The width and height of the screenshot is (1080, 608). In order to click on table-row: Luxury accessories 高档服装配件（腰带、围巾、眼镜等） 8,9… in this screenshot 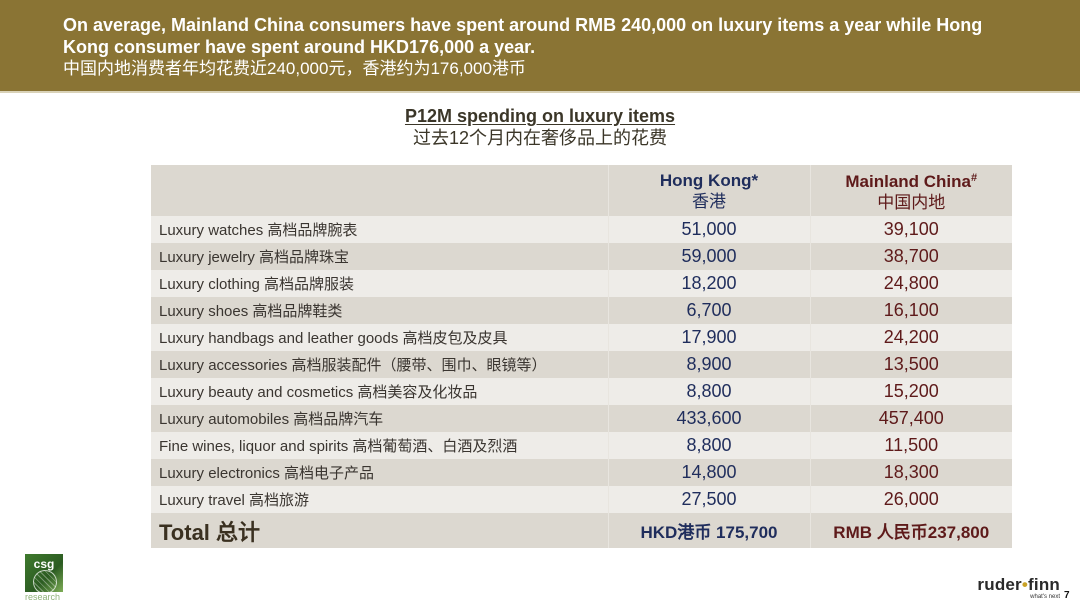, I will do `click(581, 364)`.